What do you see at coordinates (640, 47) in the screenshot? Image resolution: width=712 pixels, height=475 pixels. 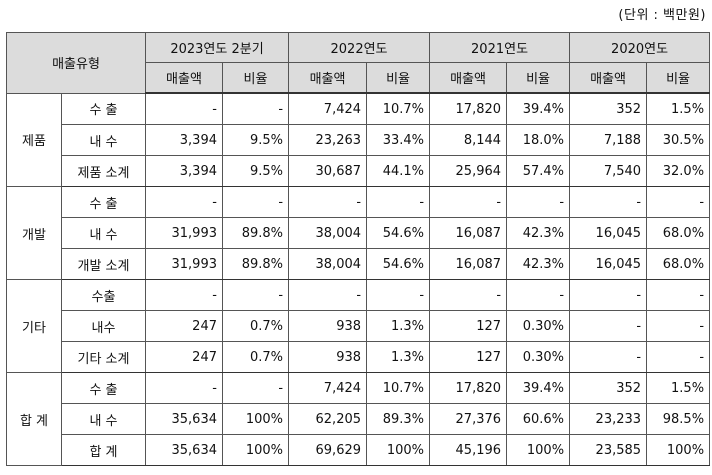 I see `header-period: 2020연도` at bounding box center [640, 47].